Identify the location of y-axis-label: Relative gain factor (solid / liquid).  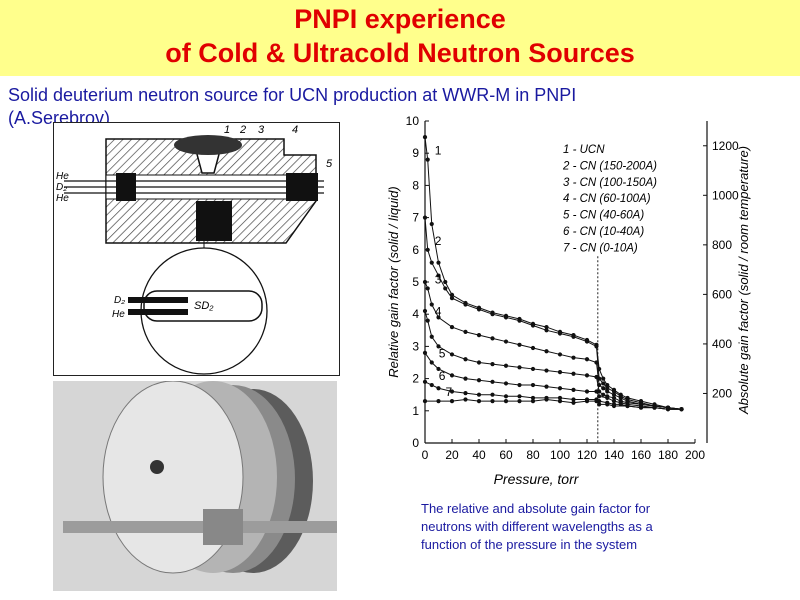
(393, 281).